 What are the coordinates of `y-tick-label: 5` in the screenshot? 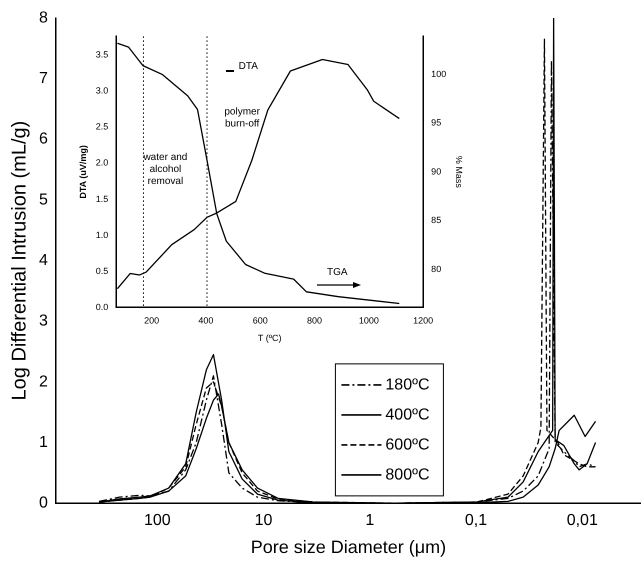 It's located at (43, 199).